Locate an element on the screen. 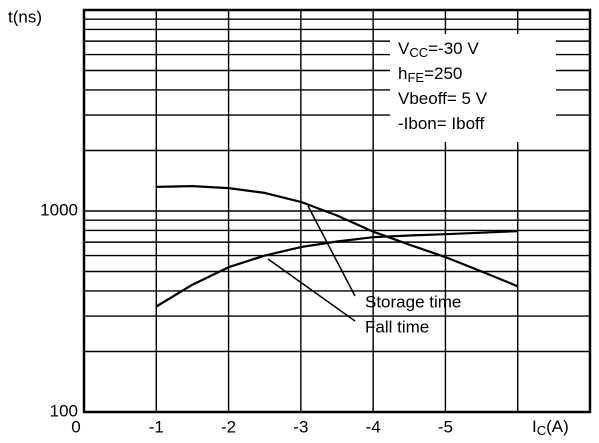 Image resolution: width=599 pixels, height=443 pixels. y-tick-label: 1000 is located at coordinates (59, 209).